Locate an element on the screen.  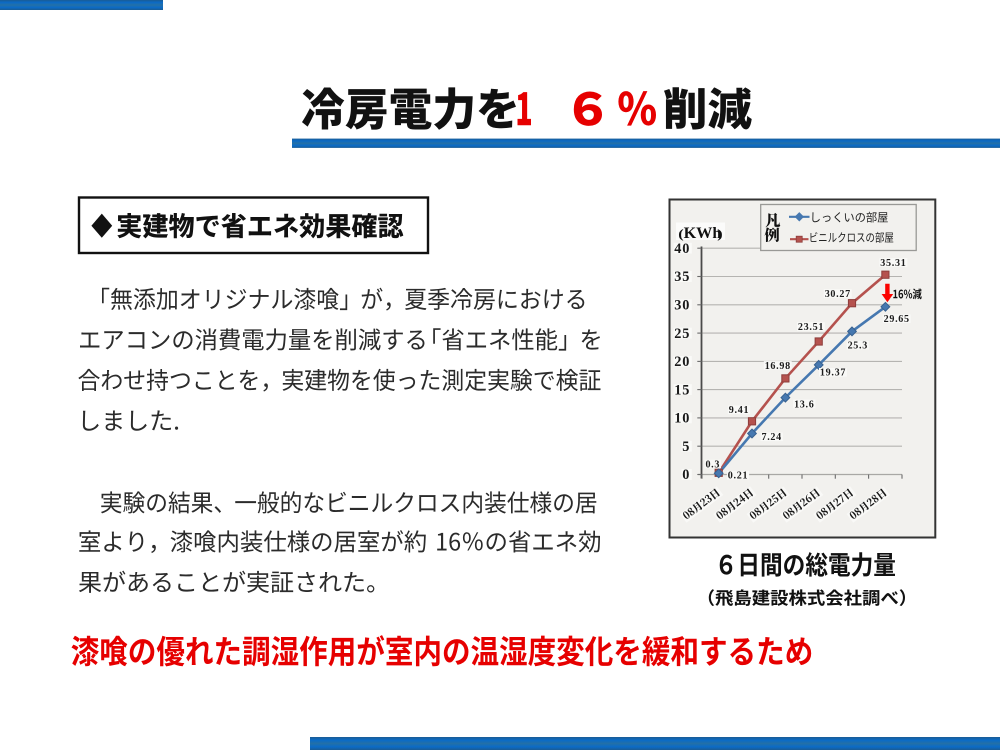
svg-text: 0.3 is located at coordinates (712, 464).